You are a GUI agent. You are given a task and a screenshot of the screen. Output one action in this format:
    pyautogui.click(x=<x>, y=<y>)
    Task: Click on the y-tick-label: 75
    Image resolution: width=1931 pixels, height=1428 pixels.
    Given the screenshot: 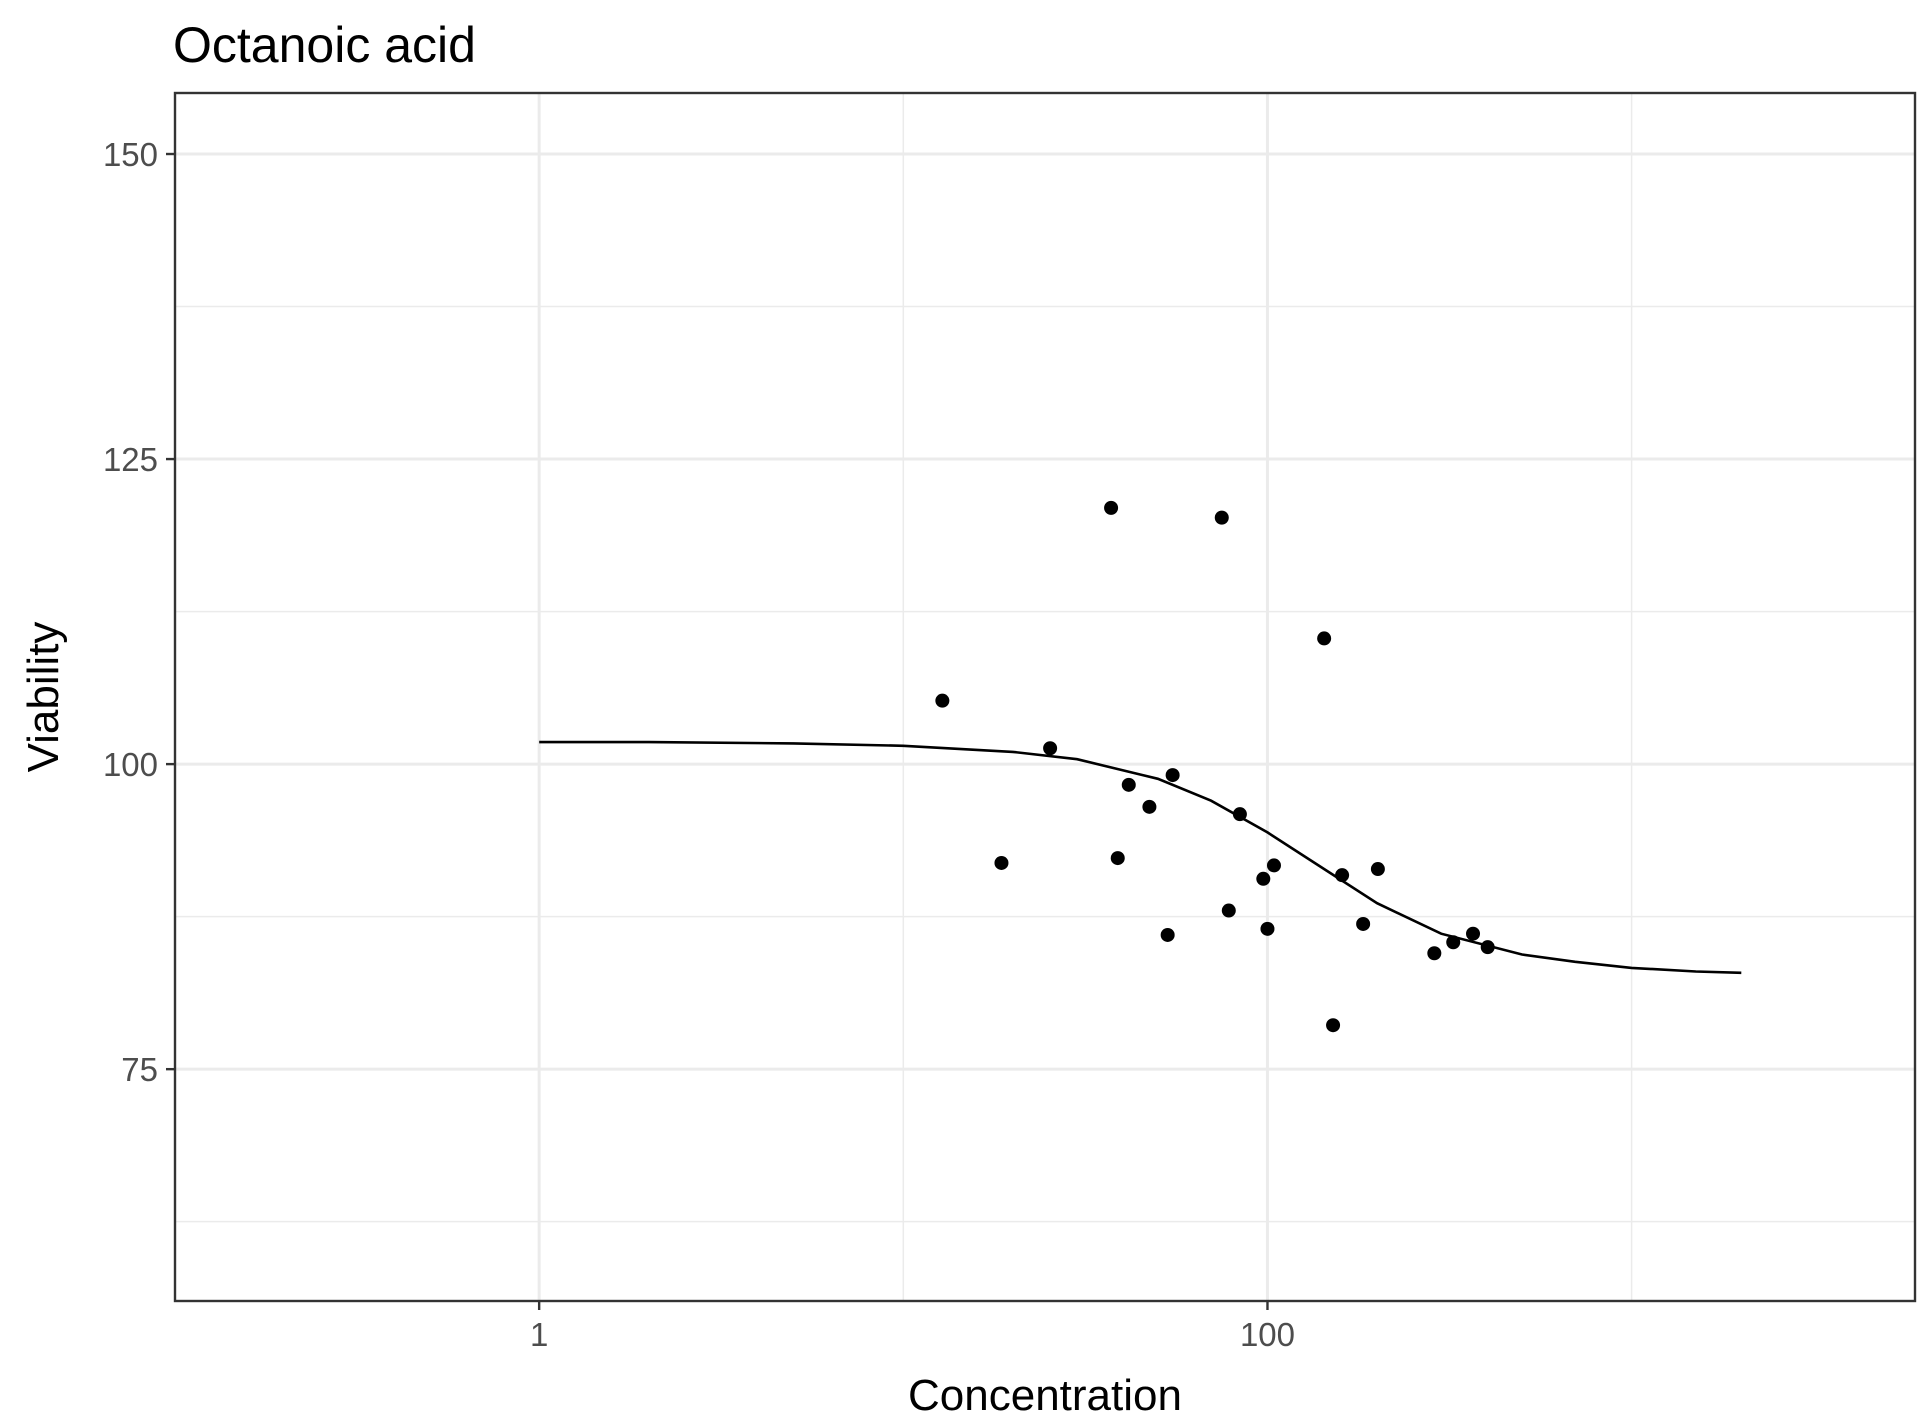 What is the action you would take?
    pyautogui.click(x=139, y=1069)
    